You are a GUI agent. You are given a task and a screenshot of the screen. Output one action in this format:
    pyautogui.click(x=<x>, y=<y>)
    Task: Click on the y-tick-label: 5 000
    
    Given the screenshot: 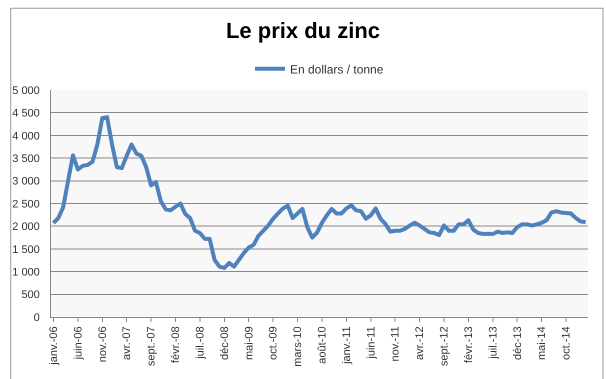 What is the action you would take?
    pyautogui.click(x=26, y=90)
    